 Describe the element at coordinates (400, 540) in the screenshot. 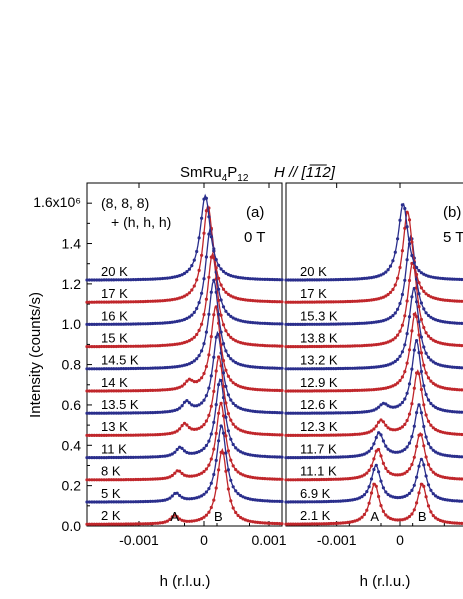

I see `panel-b-xtick-label: 0` at that location.